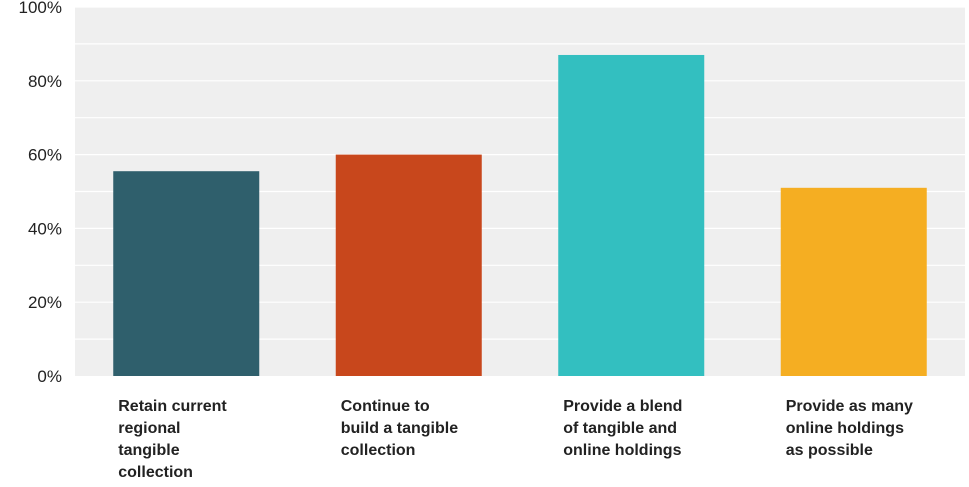 The width and height of the screenshot is (969, 487). Describe the element at coordinates (40, 193) in the screenshot. I see `y-axis-ticks: 0% 20% 40% 60% 80% 100%` at that location.